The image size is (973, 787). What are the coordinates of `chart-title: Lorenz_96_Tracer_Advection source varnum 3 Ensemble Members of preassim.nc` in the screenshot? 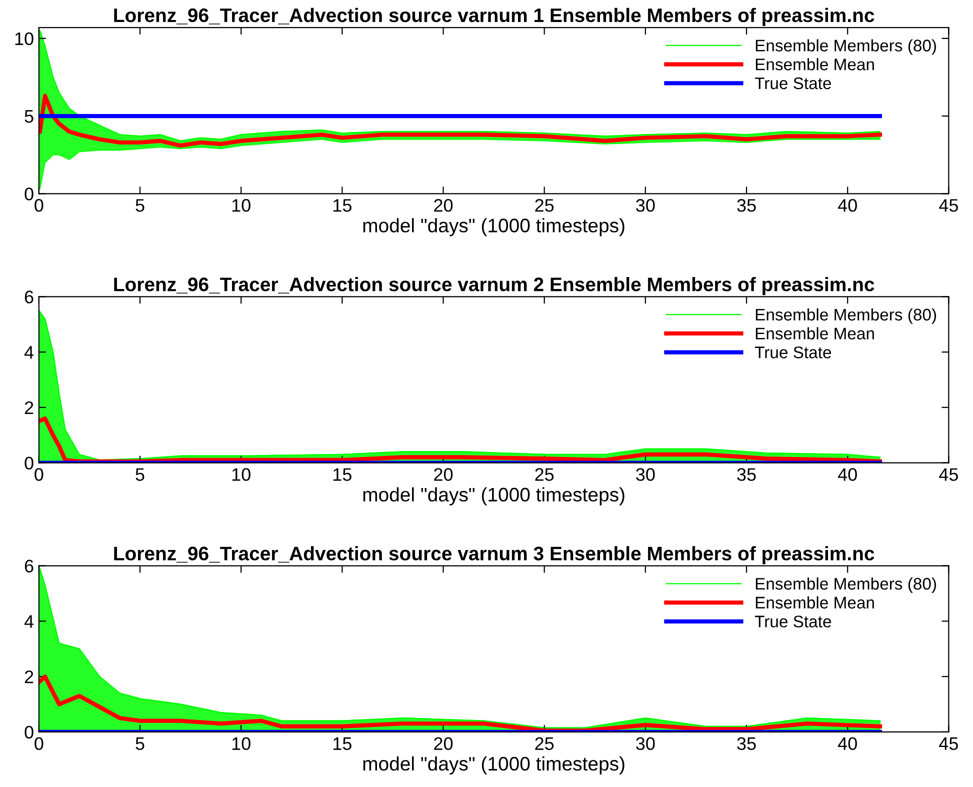 It's located at (494, 555).